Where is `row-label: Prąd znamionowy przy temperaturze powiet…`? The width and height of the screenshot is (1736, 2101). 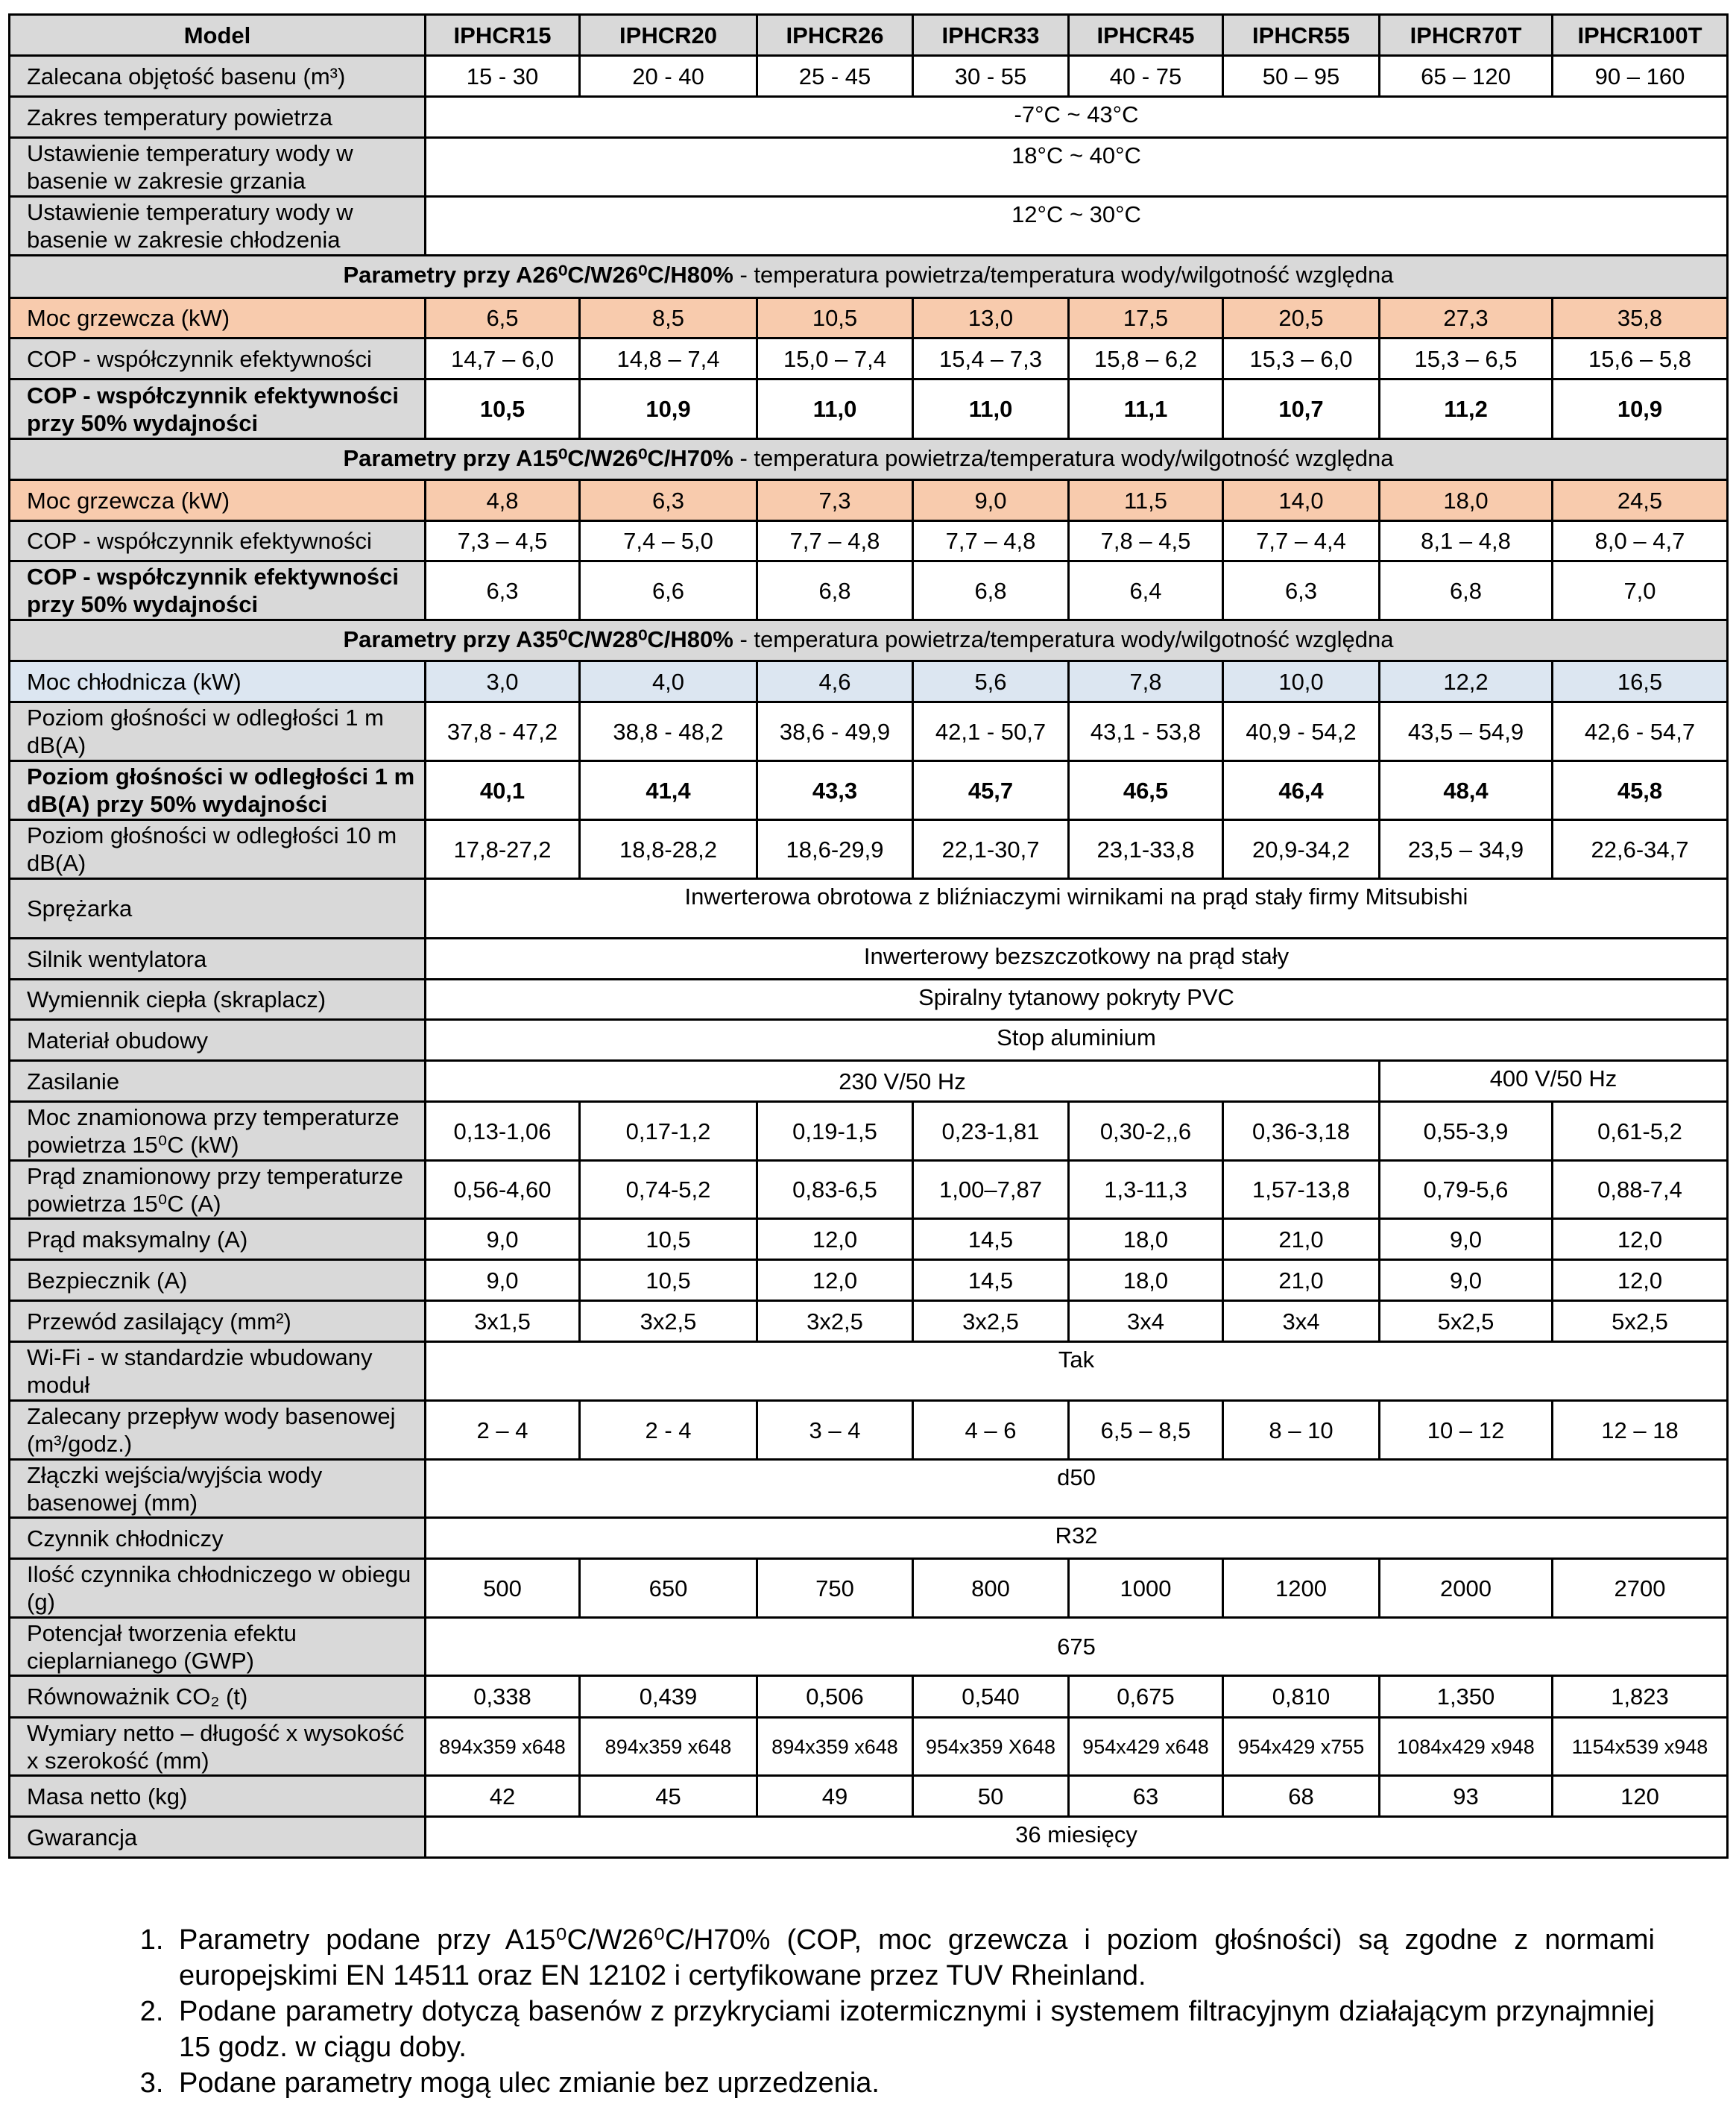 row-label: Prąd znamionowy przy temperaturze powiet… is located at coordinates (217, 1189).